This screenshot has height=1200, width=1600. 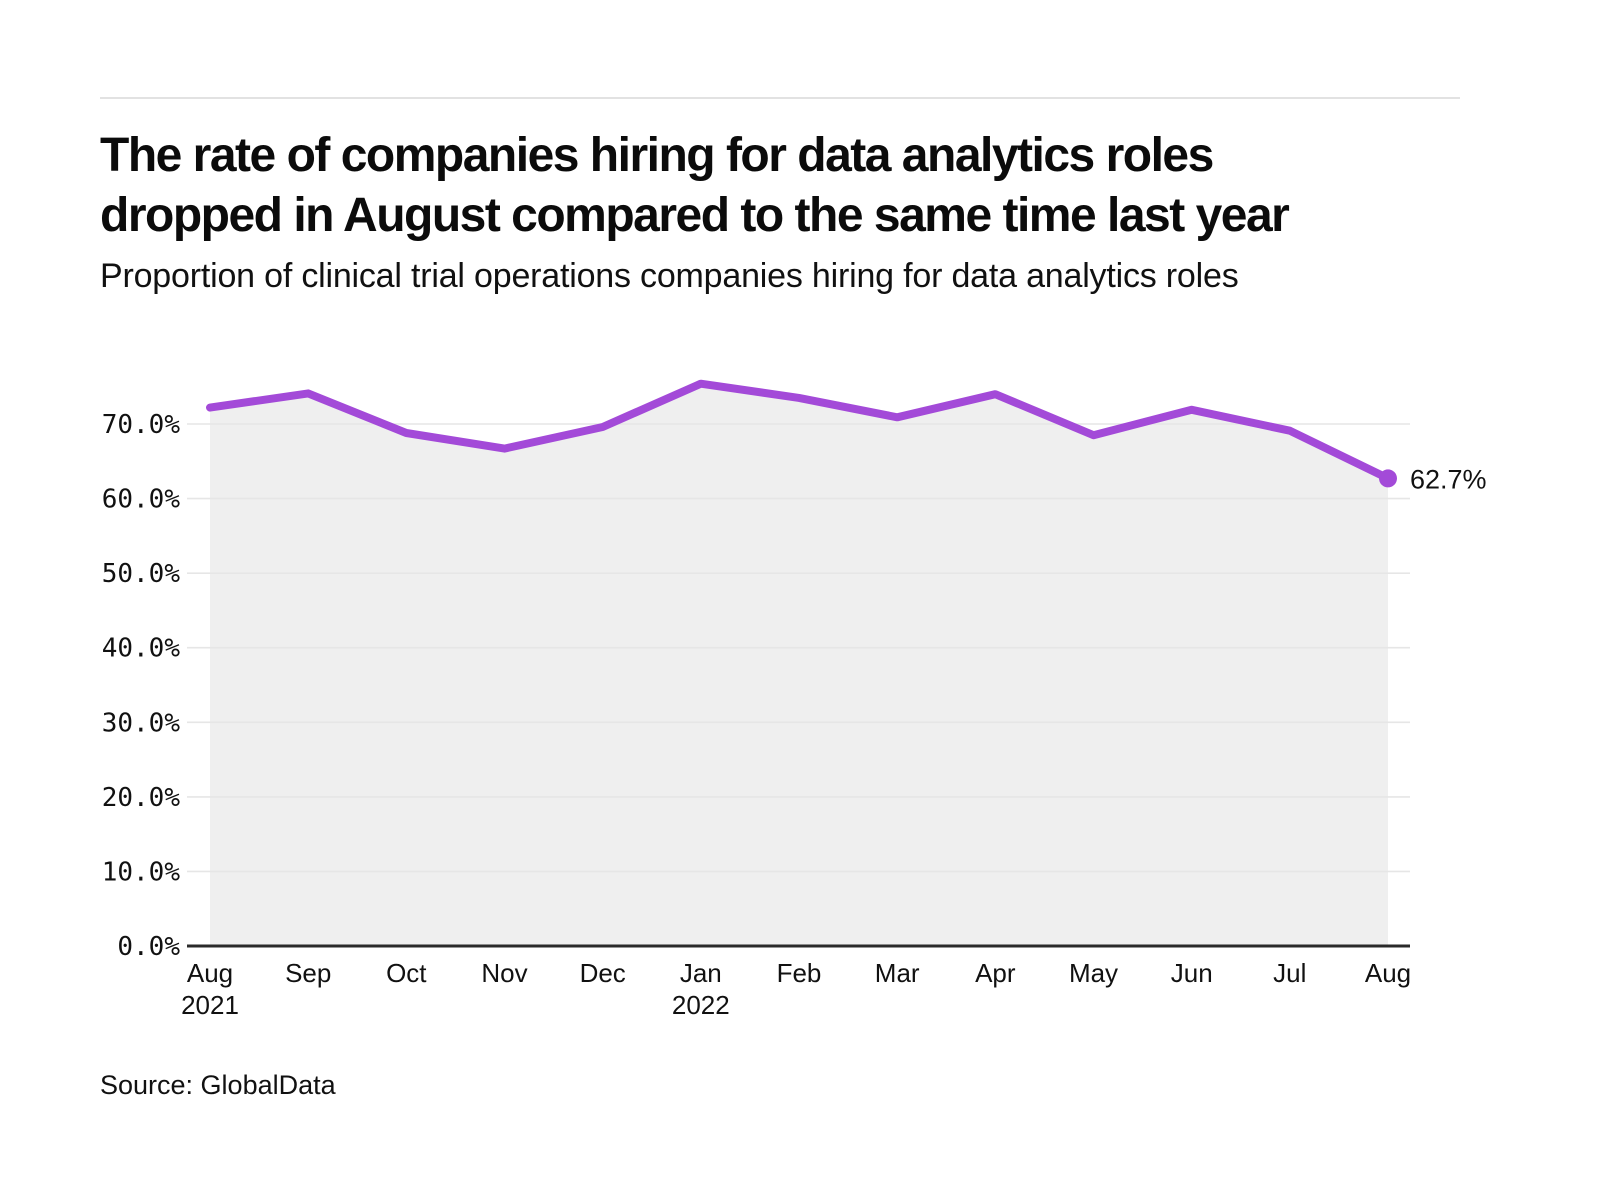 What do you see at coordinates (1448, 479) in the screenshot?
I see `end-value-label: 62.7%` at bounding box center [1448, 479].